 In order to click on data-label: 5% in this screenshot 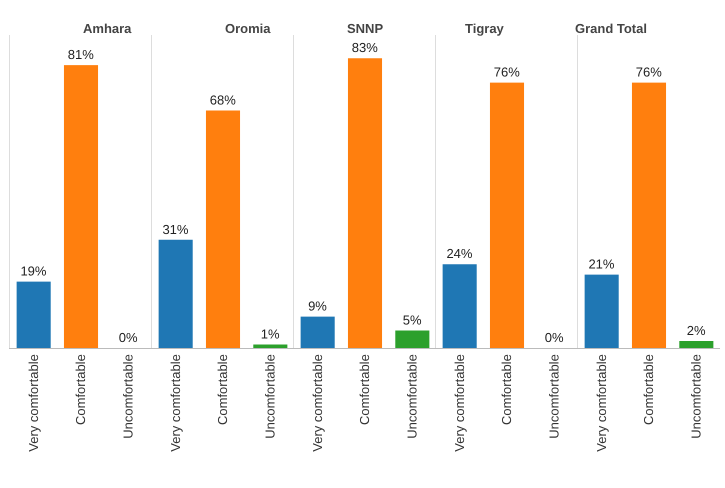, I will do `click(412, 320)`.